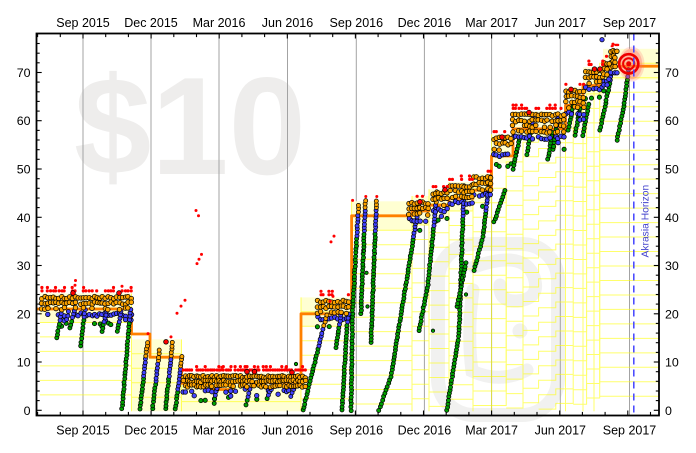  What do you see at coordinates (646, 221) in the screenshot?
I see `svg-text: Akrasia Horizon` at bounding box center [646, 221].